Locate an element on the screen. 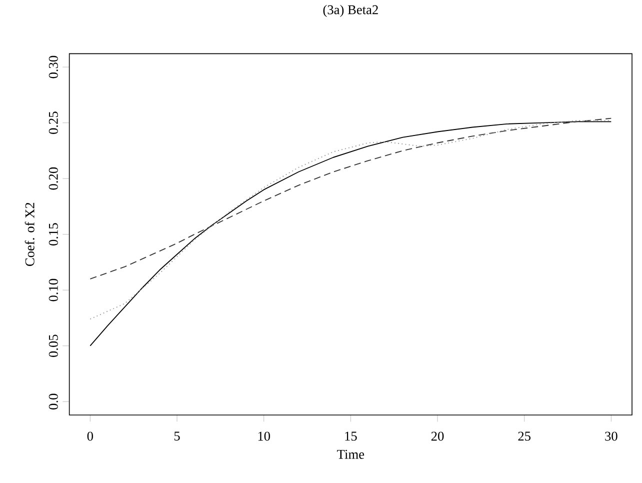  x-tick-label: 25 is located at coordinates (524, 436).